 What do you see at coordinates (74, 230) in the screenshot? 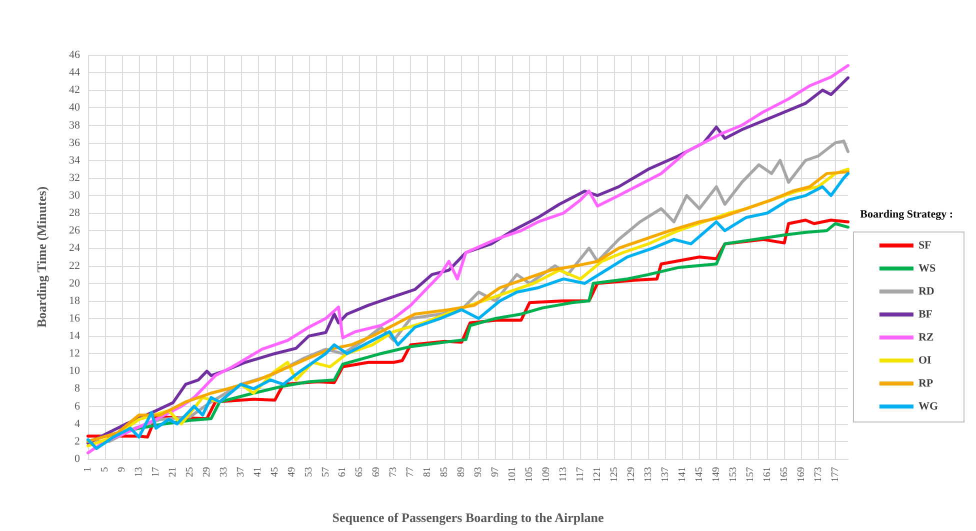
I see `y-tick-label: 26` at bounding box center [74, 230].